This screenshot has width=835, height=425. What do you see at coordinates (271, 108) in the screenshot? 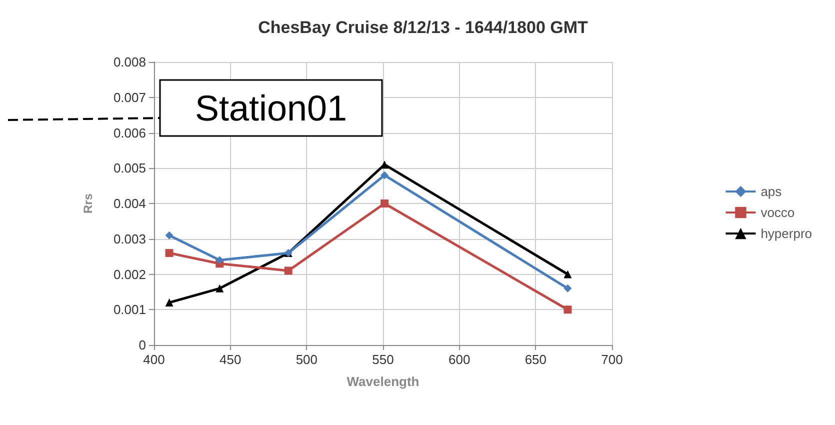
I see `annotation: Station01` at bounding box center [271, 108].